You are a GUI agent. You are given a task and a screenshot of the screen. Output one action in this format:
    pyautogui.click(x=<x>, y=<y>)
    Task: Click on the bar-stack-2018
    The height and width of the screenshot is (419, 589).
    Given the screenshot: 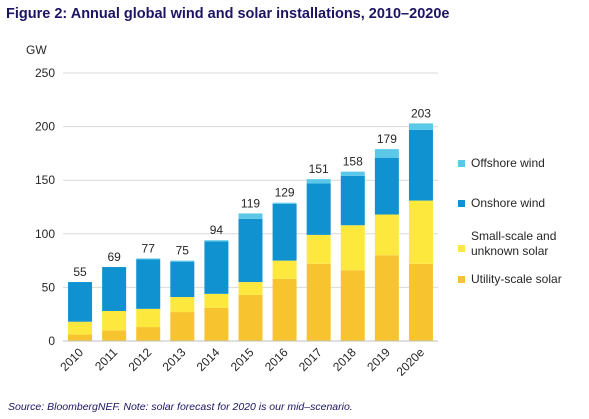 What is the action you would take?
    pyautogui.click(x=352, y=256)
    